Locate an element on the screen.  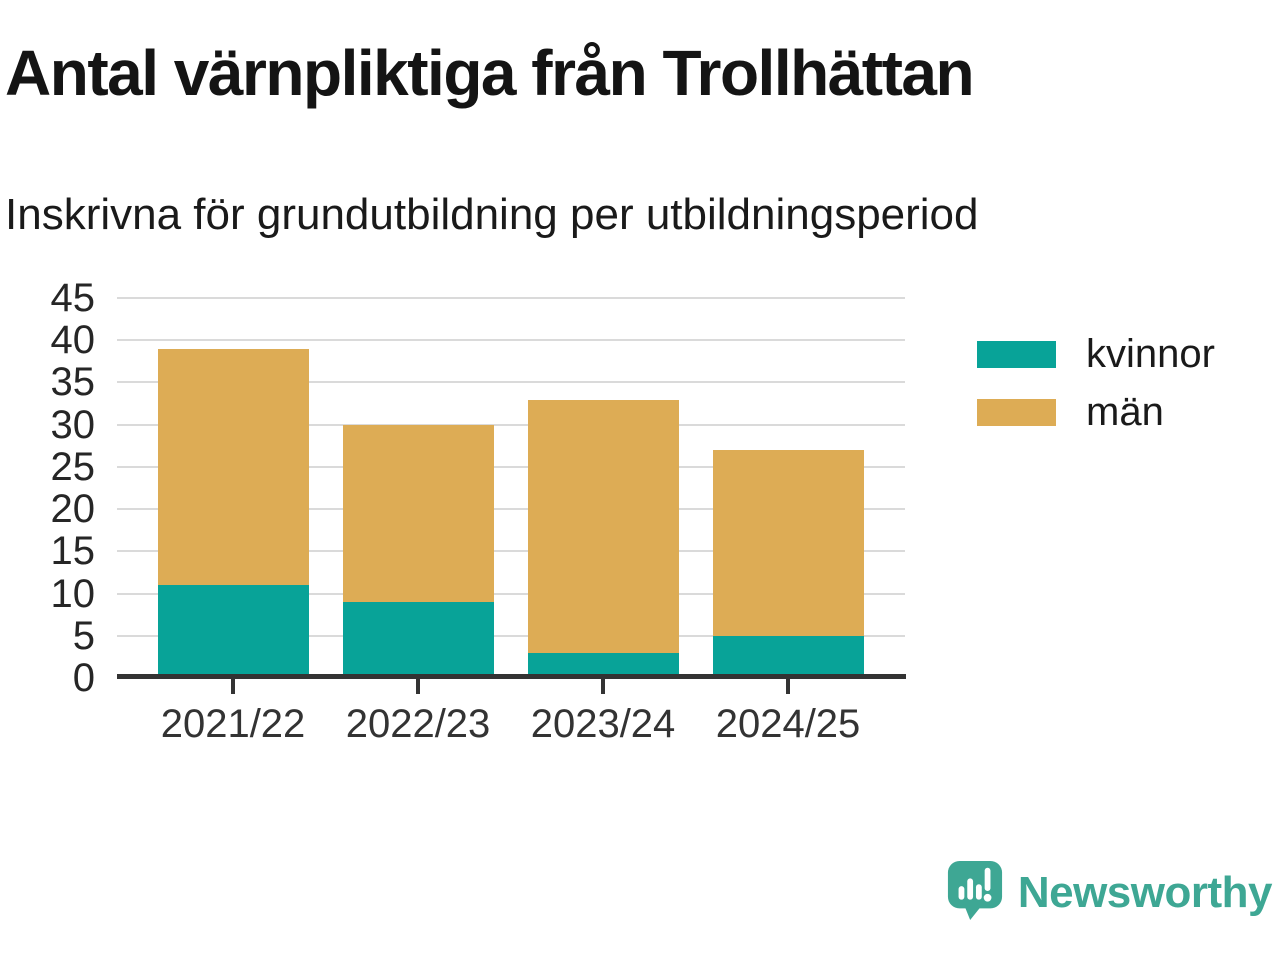
legend-label-män: män is located at coordinates (1125, 412).